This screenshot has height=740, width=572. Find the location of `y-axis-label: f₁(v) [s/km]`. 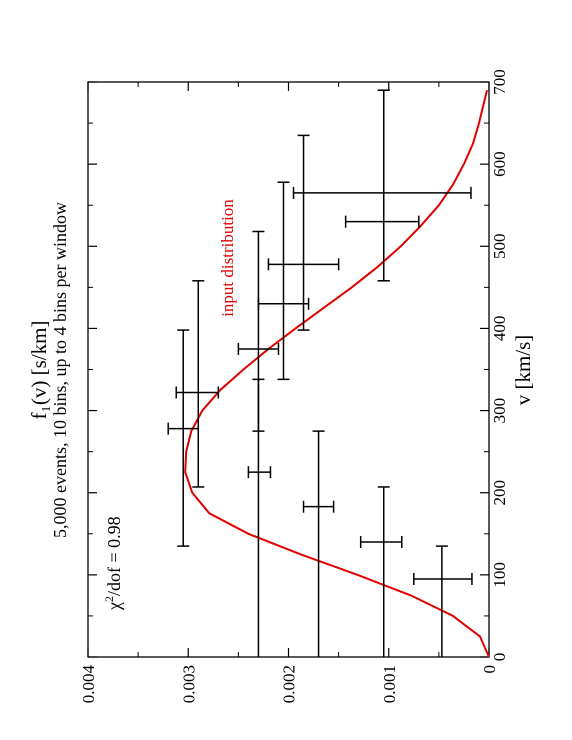

y-axis-label: f₁(v) [s/km] is located at coordinates (39, 370).